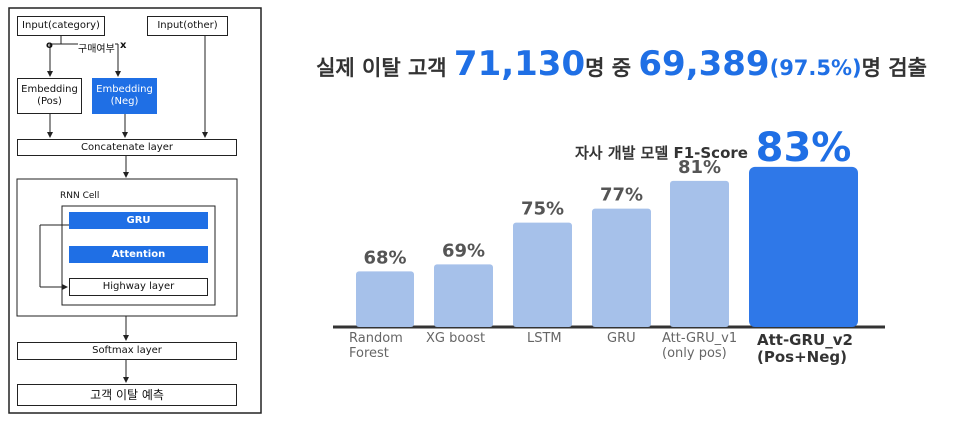  What do you see at coordinates (385, 68) in the screenshot?
I see `title-part: 실제 이탈 고객` at bounding box center [385, 68].